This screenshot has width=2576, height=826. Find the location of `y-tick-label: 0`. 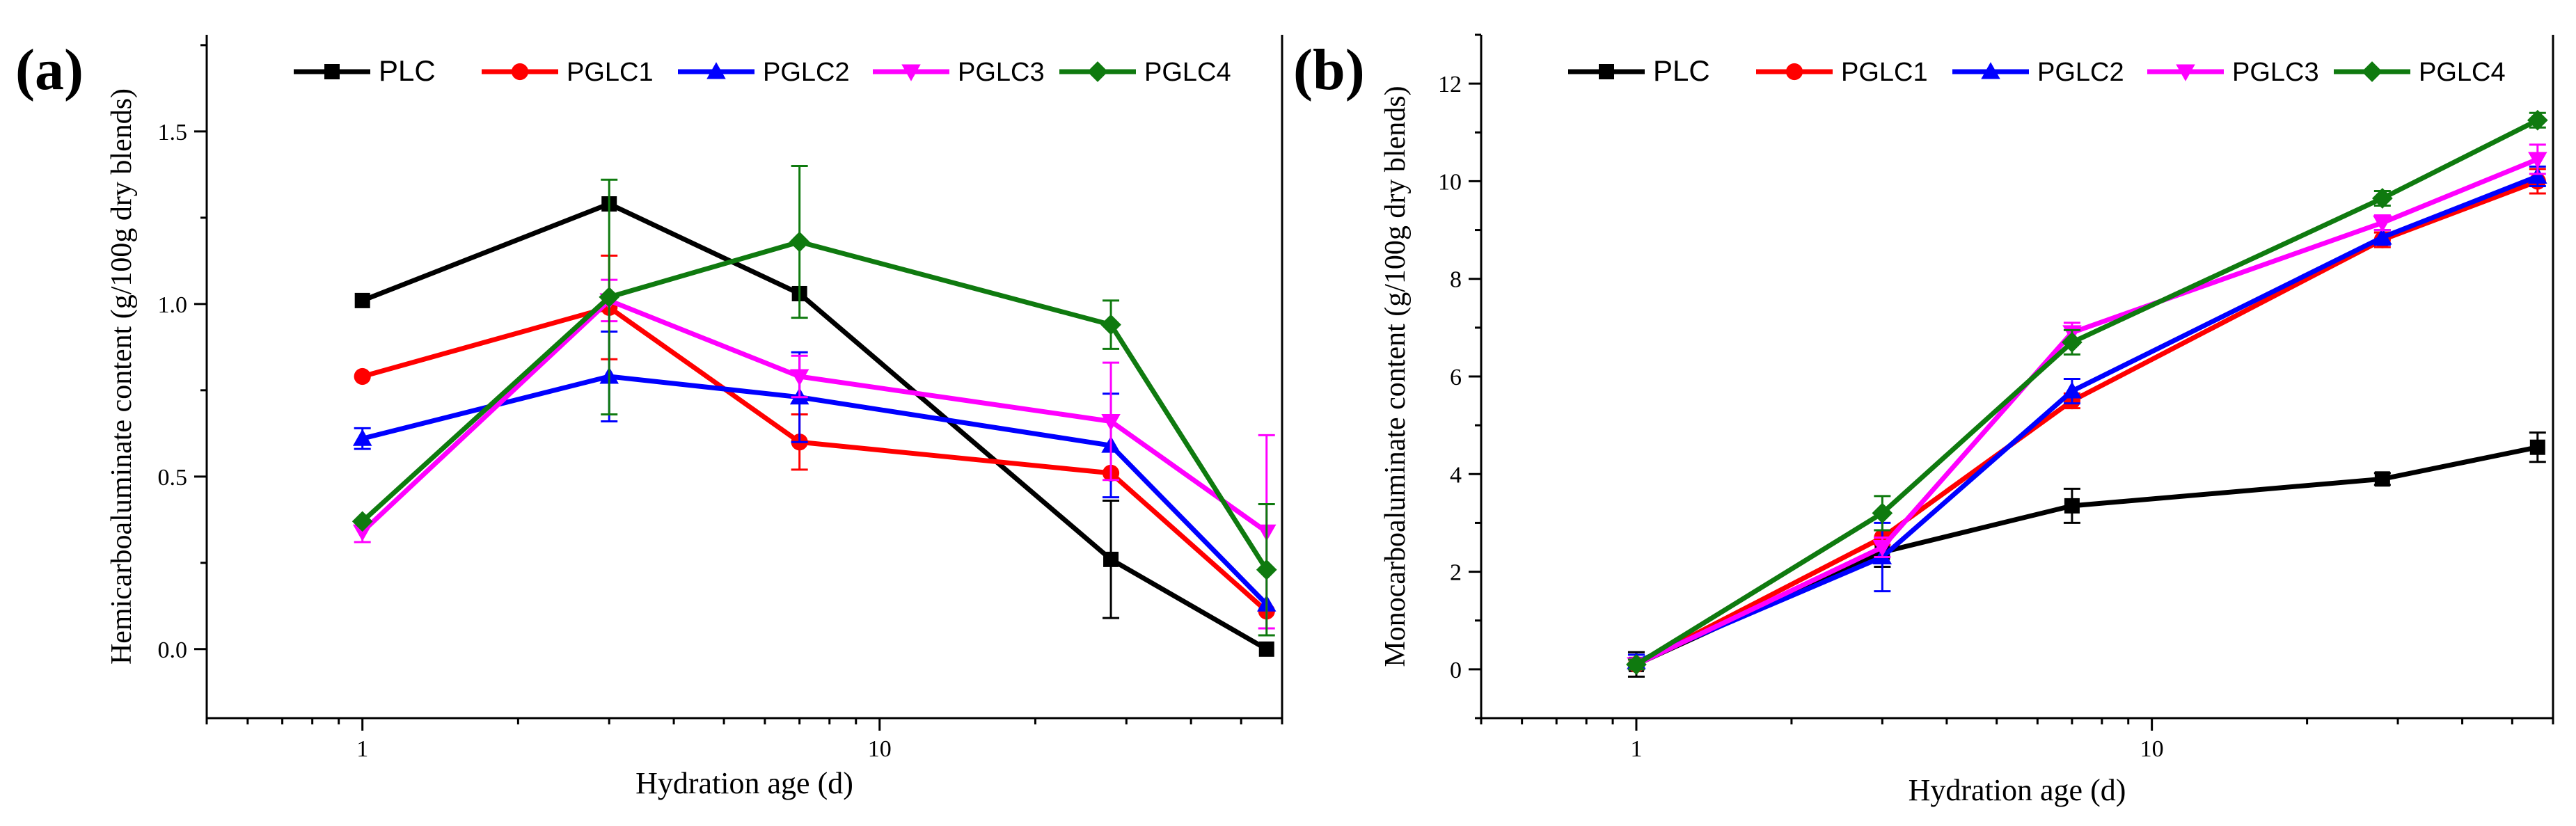

y-tick-label: 0 is located at coordinates (1456, 670).